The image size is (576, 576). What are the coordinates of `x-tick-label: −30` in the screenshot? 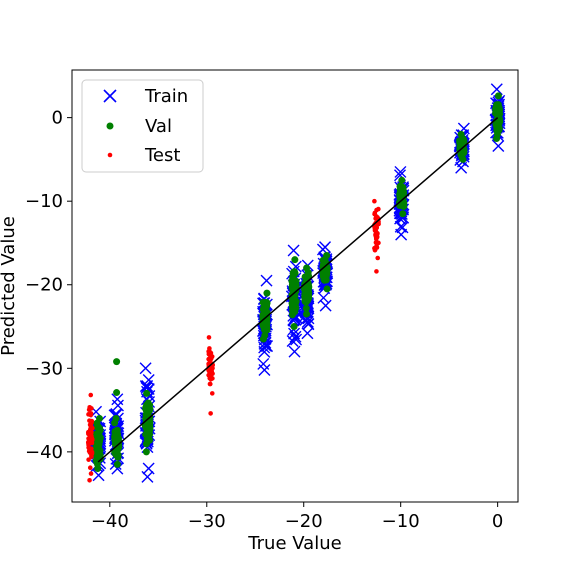 It's located at (207, 521).